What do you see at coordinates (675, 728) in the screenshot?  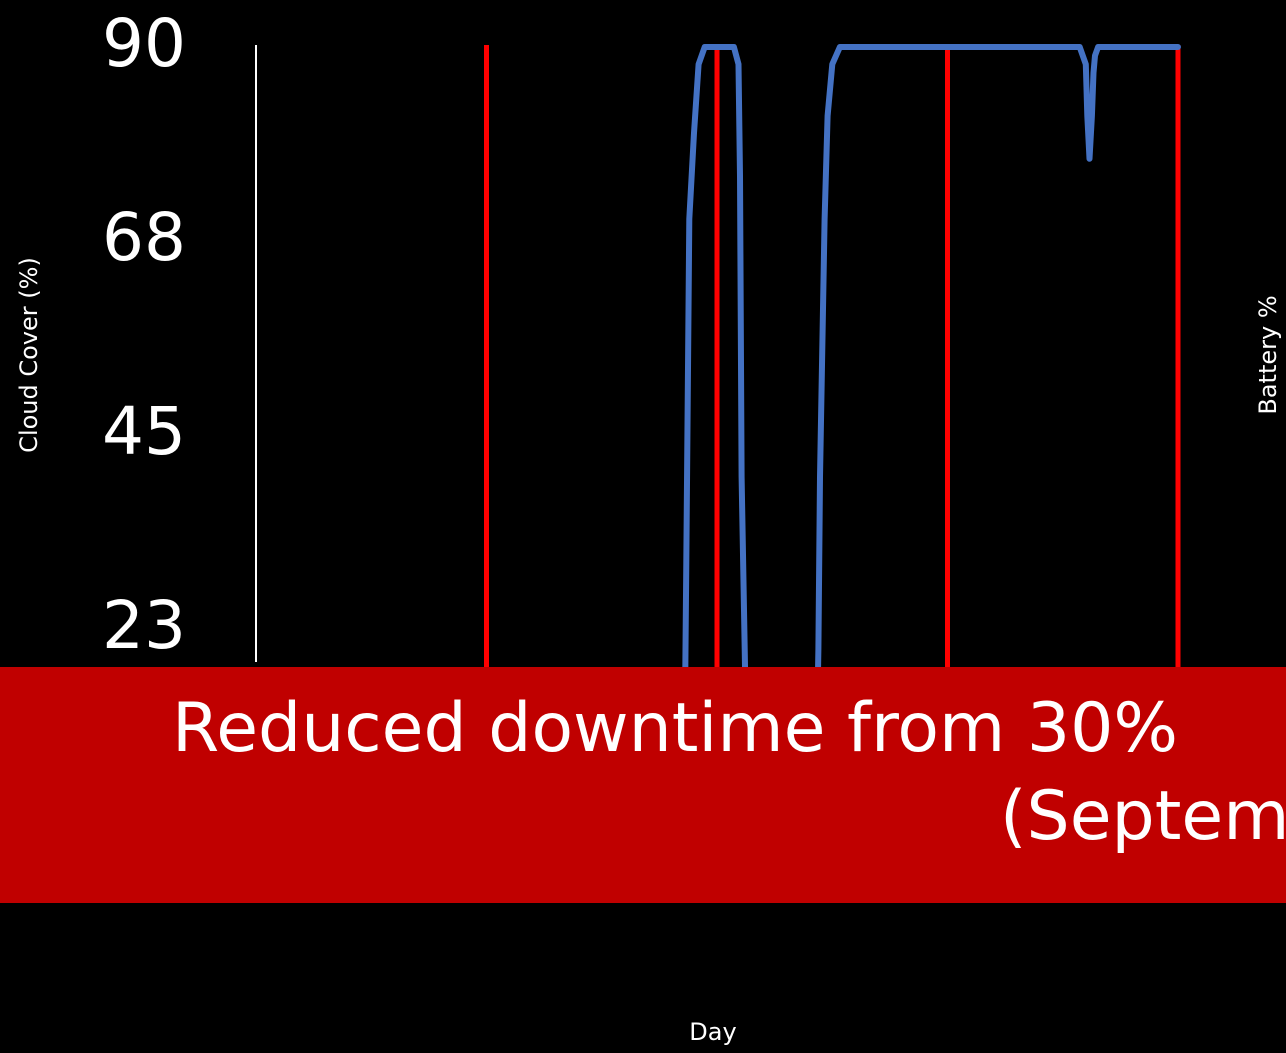 I see `banner-text-line1: Reduced downtime from 30%` at bounding box center [675, 728].